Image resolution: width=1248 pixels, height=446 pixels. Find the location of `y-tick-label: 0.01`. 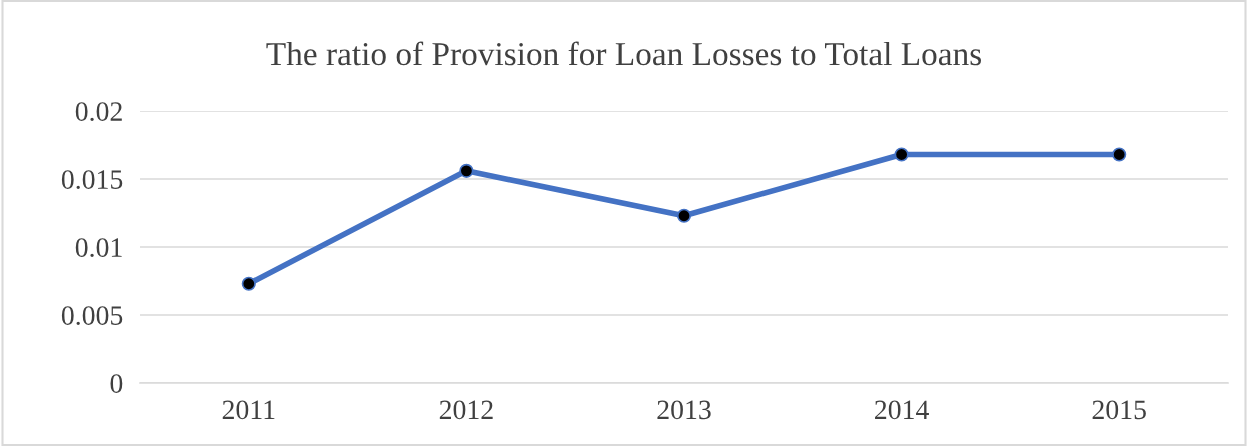

y-tick-label: 0.01 is located at coordinates (98, 248).